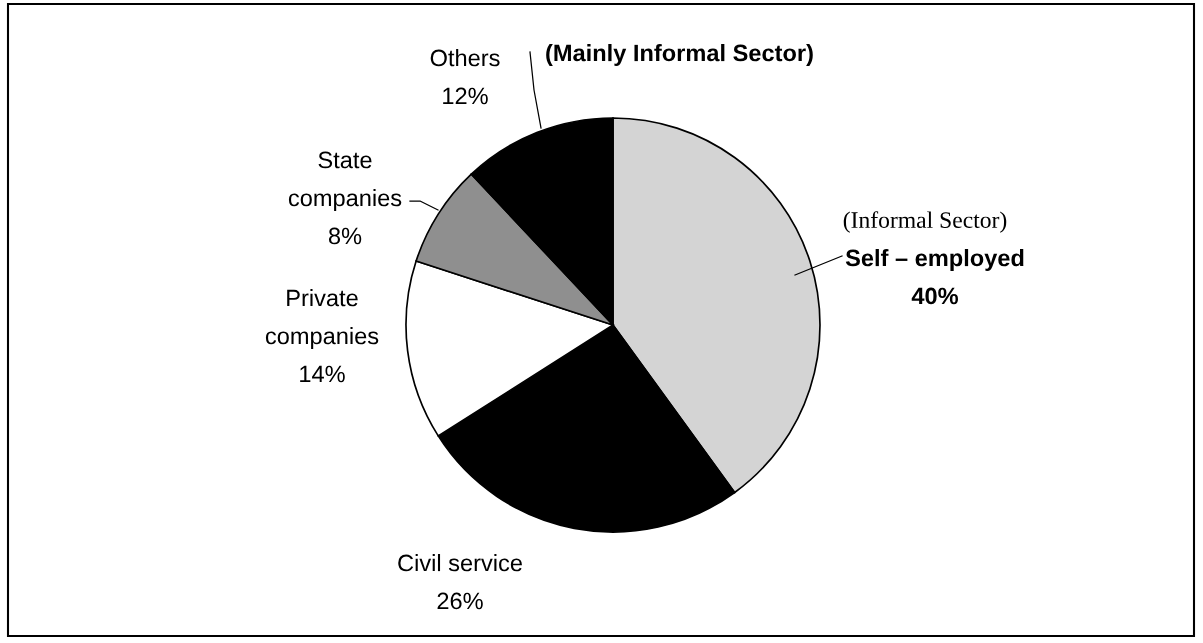 Image resolution: width=1203 pixels, height=643 pixels. I want to click on data-label: 8%, so click(345, 236).